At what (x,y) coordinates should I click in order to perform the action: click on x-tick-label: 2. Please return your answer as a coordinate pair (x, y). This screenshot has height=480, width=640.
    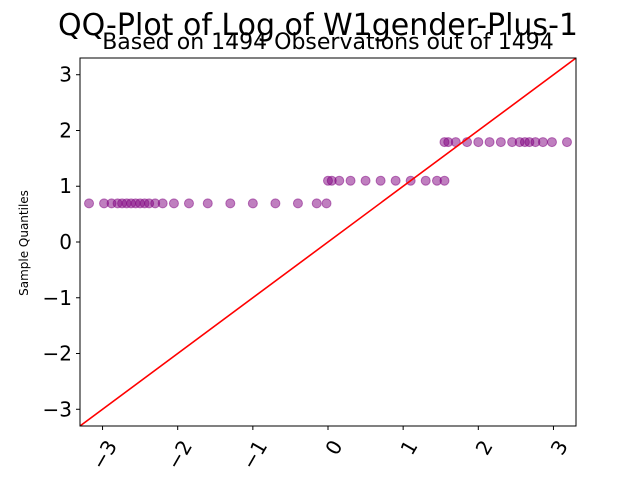
    Looking at the image, I should click on (484, 447).